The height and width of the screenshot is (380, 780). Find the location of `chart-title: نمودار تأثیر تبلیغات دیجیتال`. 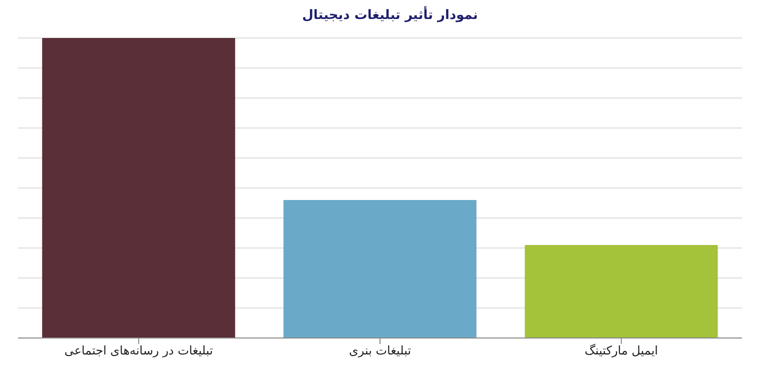

chart-title: نمودار تأثیر تبلیغات دیجیتال is located at coordinates (390, 16).